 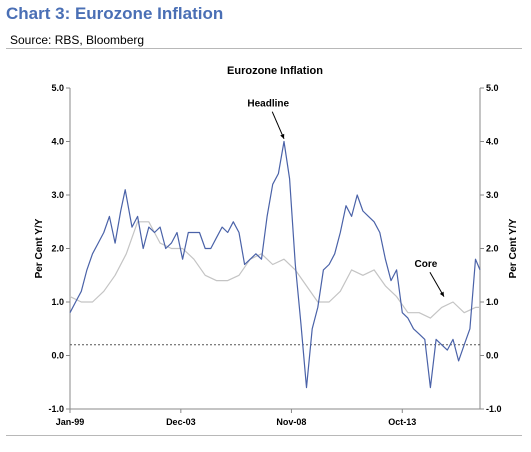 I want to click on y-axis-label-left: Per Cent Y/Y, so click(x=39, y=248).